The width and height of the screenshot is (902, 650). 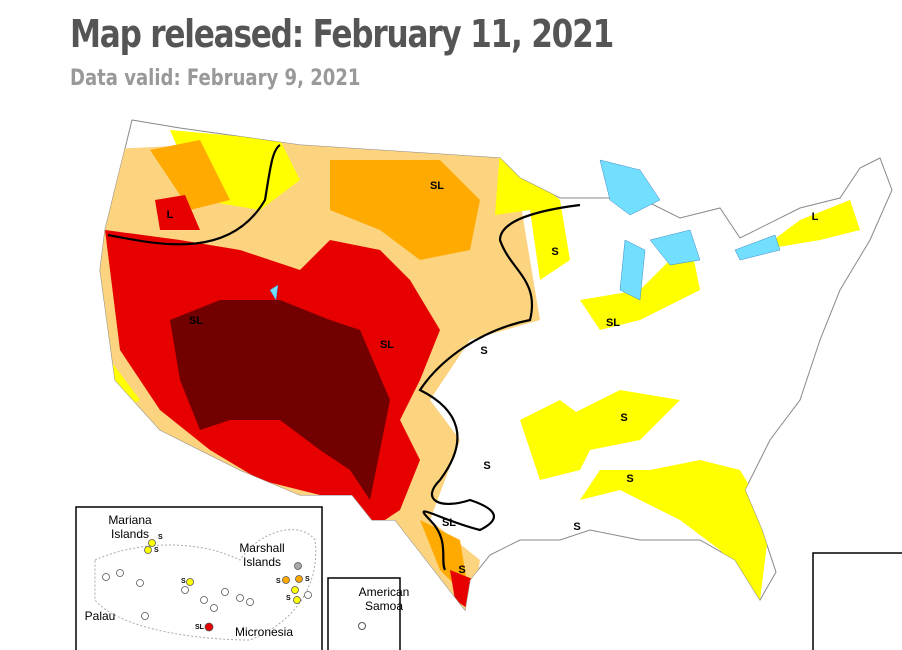 What do you see at coordinates (280, 400) in the screenshot?
I see `d4-area` at bounding box center [280, 400].